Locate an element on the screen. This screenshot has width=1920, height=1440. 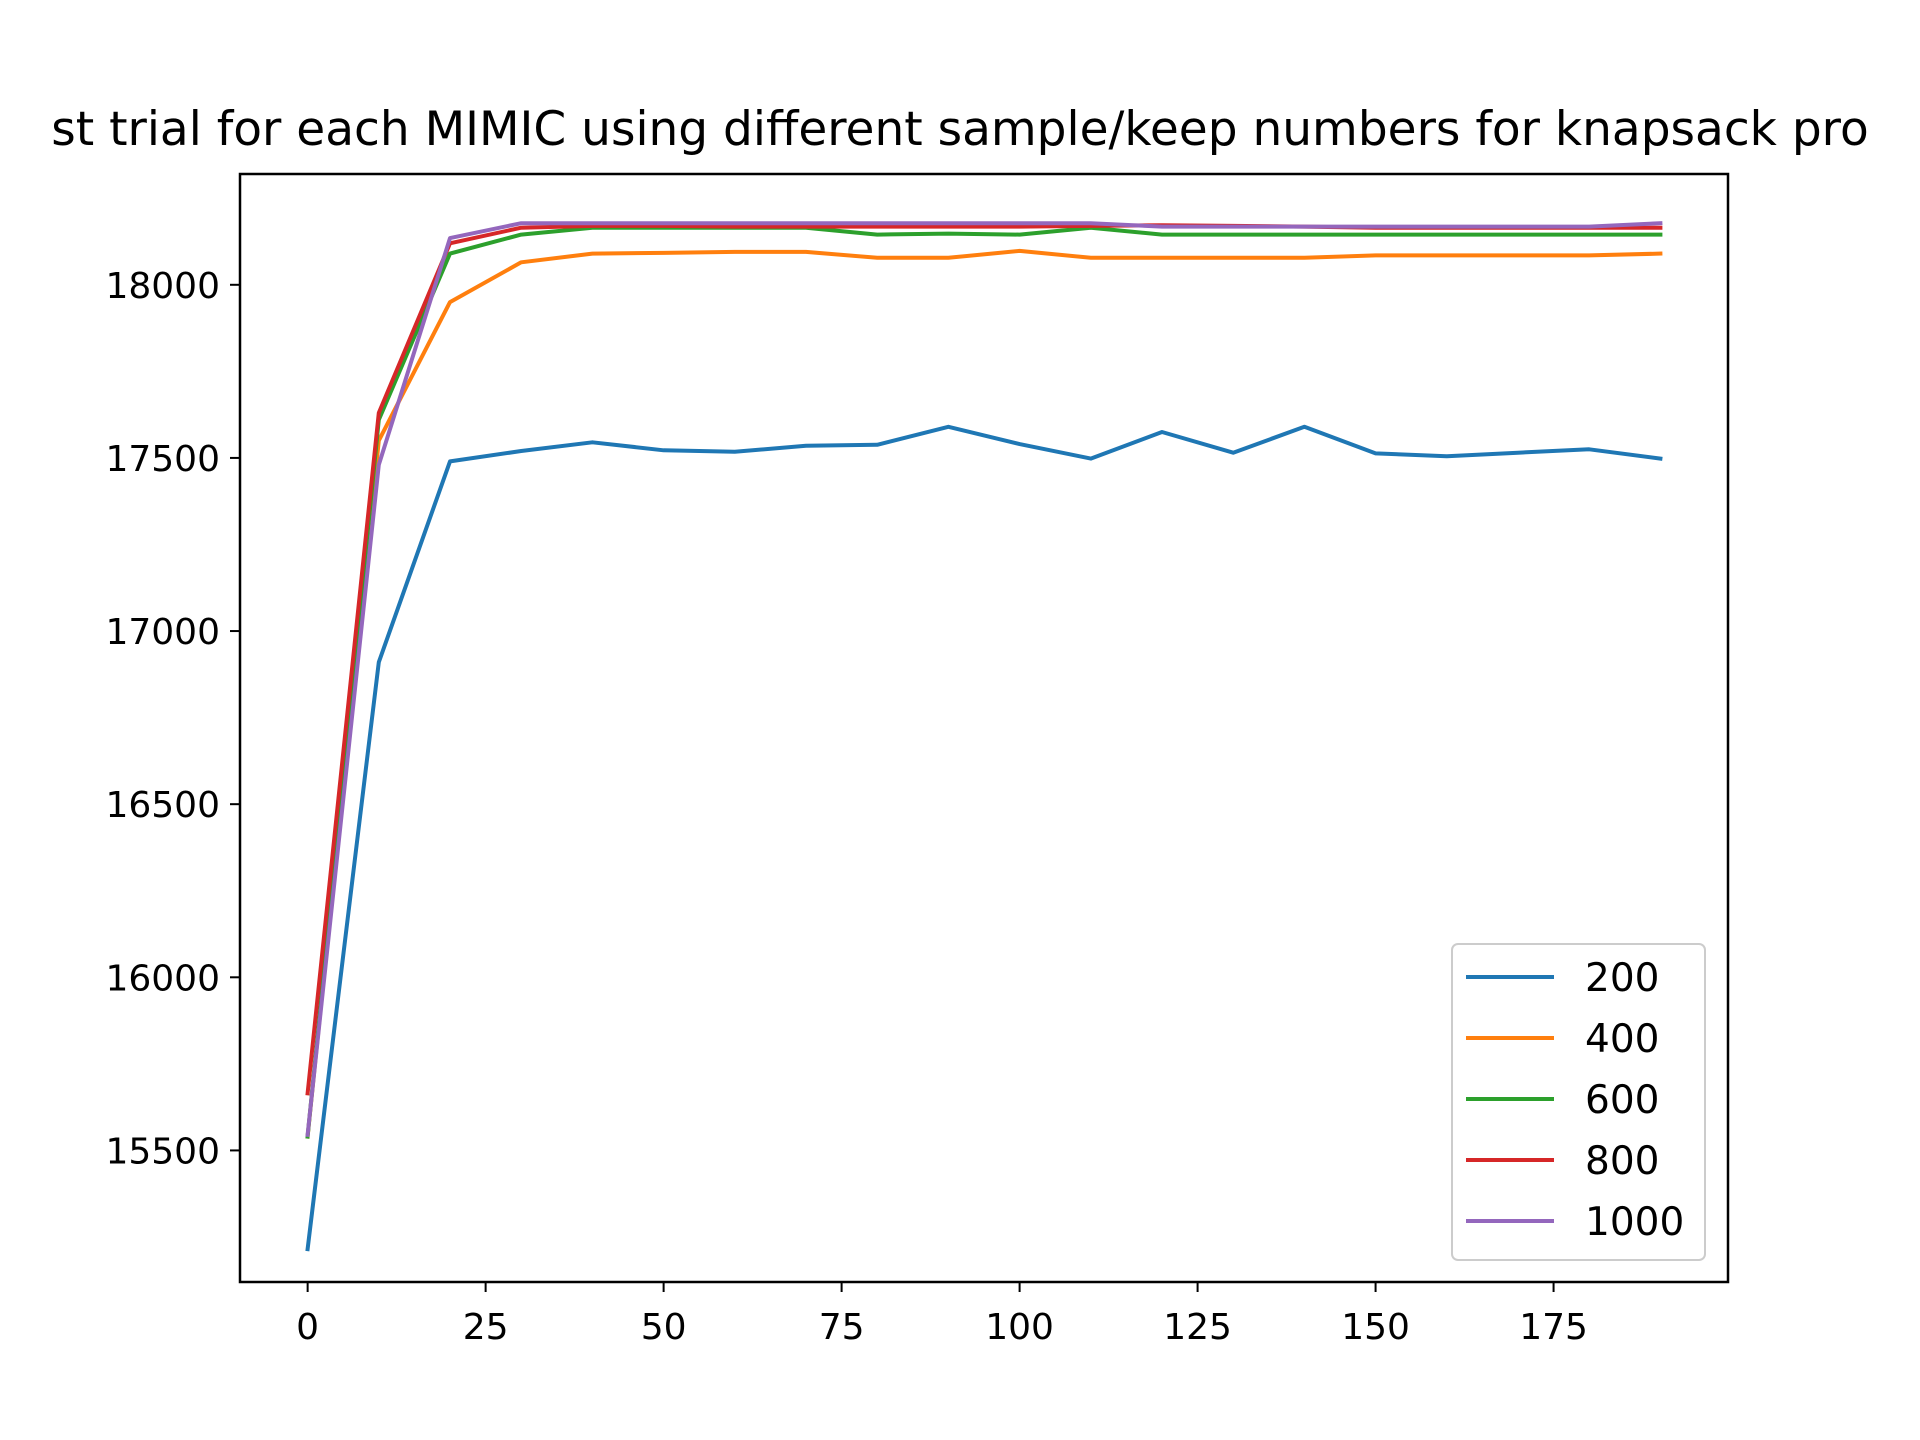
legend-label-600: 600 is located at coordinates (1622, 1100).